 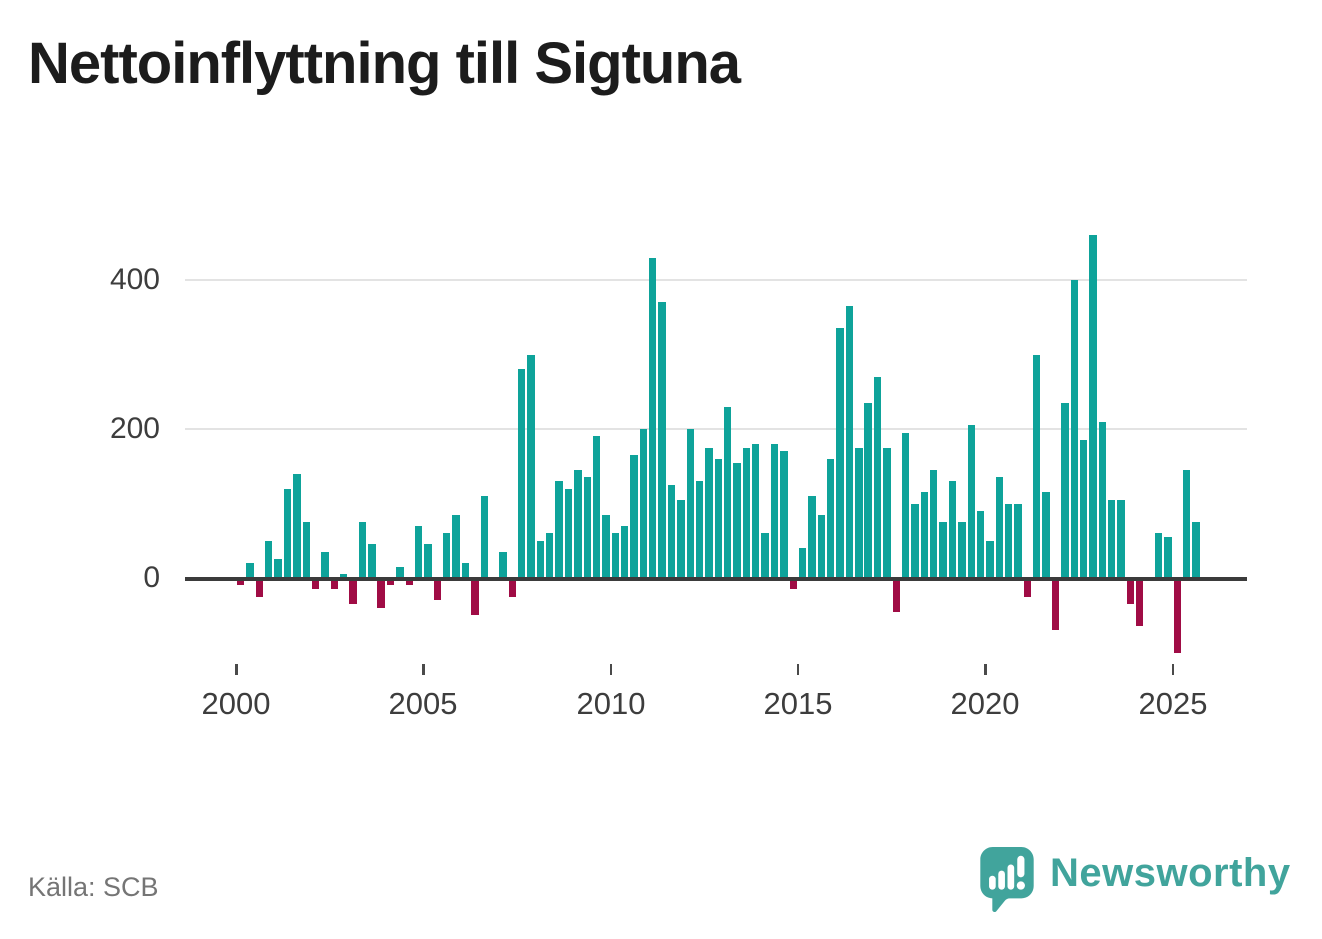 What do you see at coordinates (400, 572) in the screenshot?
I see `bar-2004Q2` at bounding box center [400, 572].